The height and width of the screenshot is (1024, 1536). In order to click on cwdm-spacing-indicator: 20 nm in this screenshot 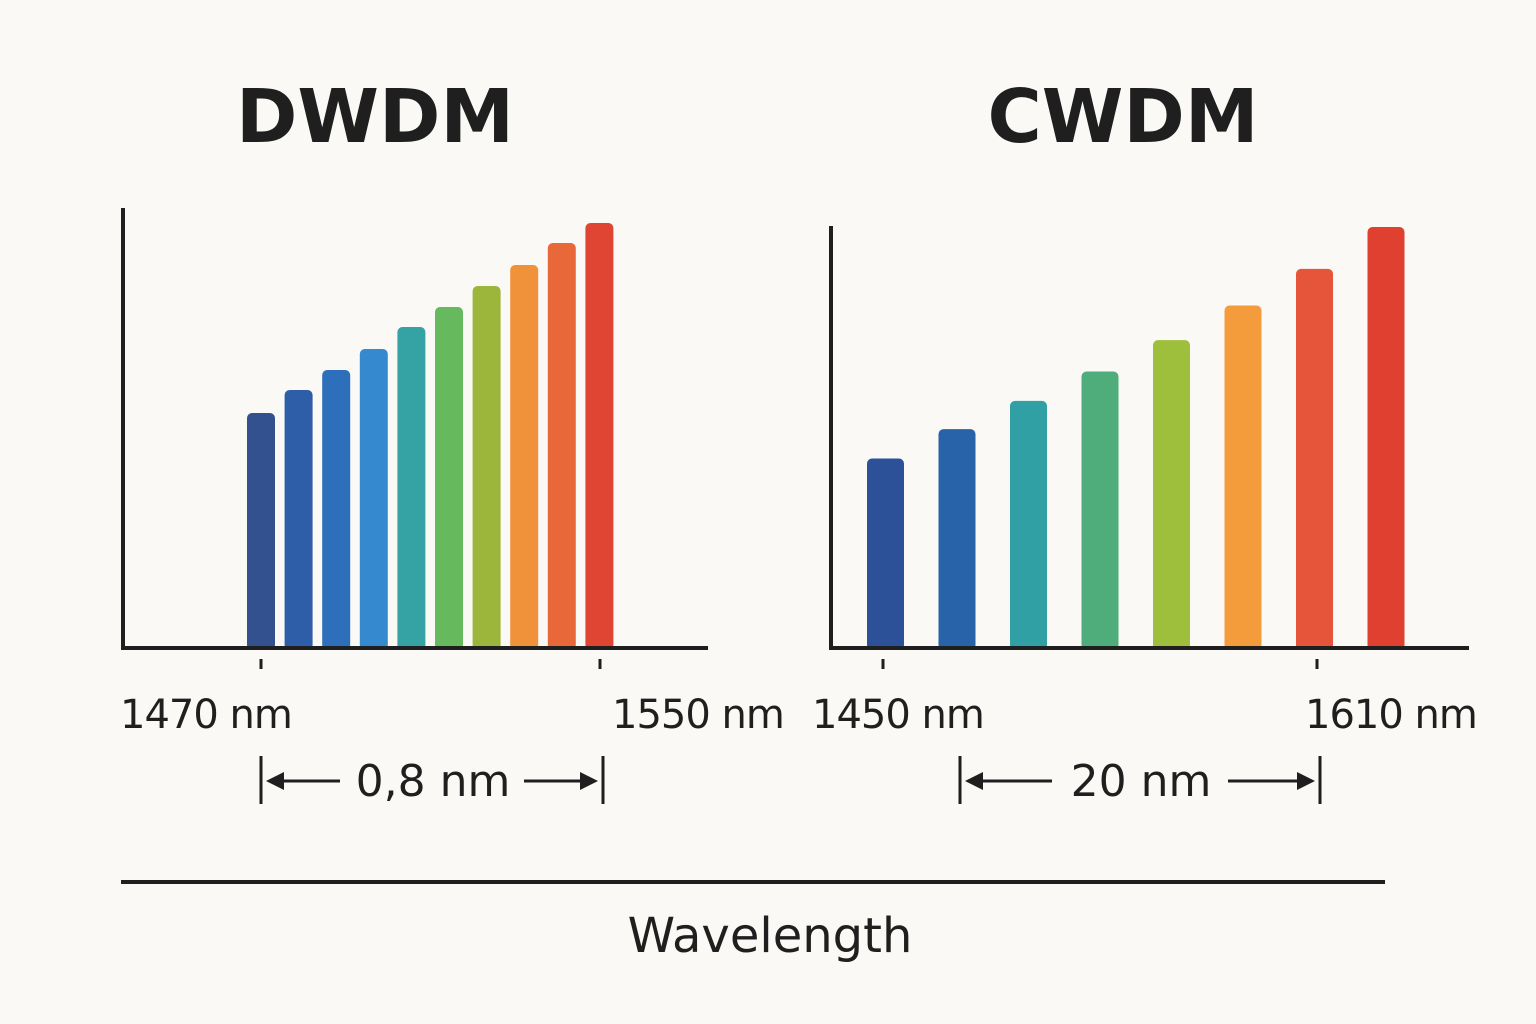, I will do `click(1140, 781)`.